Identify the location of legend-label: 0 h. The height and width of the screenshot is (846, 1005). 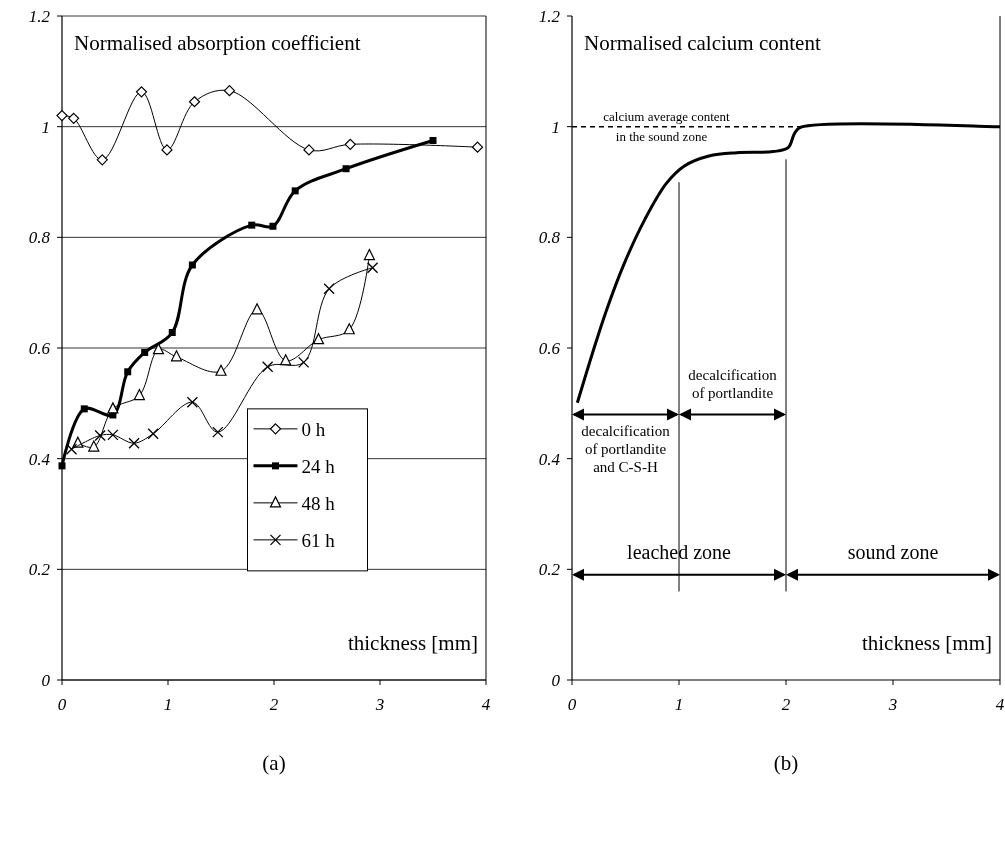
(313, 429).